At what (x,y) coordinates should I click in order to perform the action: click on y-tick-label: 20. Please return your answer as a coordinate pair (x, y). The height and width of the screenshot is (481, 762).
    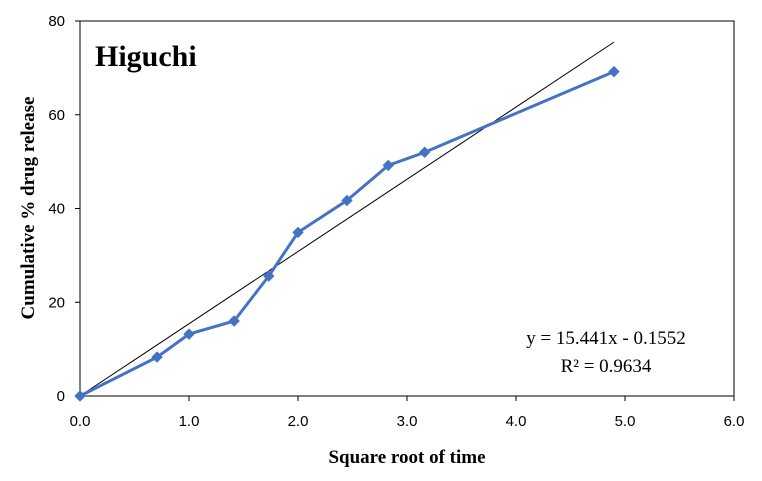
    Looking at the image, I should click on (56, 302).